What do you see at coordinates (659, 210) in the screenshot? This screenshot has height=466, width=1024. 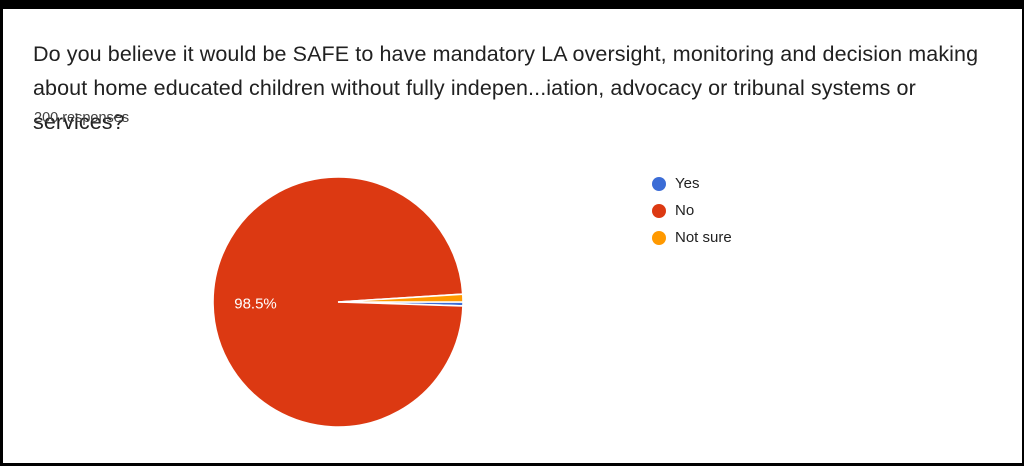 I see `legend-dot-no` at bounding box center [659, 210].